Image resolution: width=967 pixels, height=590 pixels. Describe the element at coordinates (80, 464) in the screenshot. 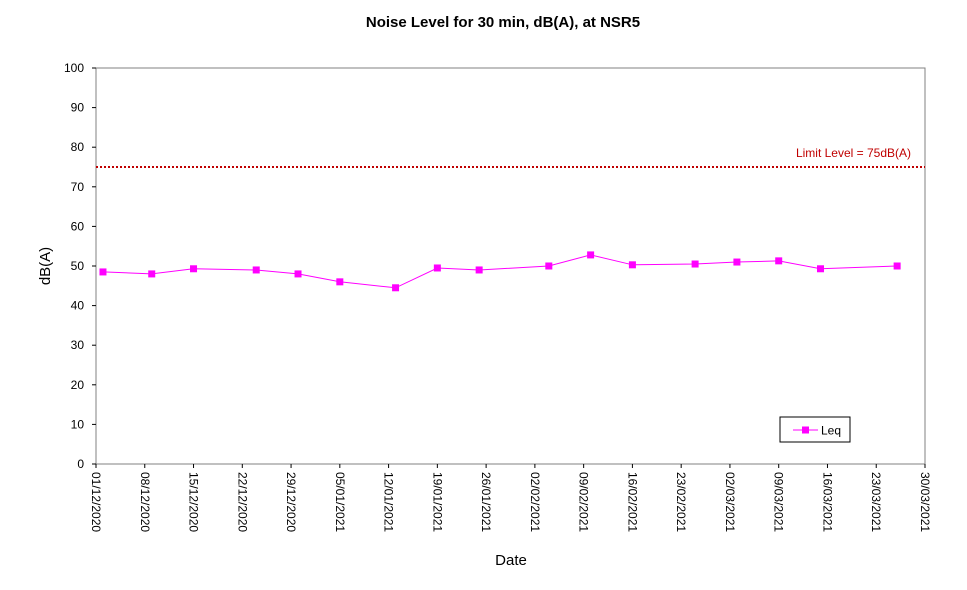

I see `y-tick-label: 0` at that location.